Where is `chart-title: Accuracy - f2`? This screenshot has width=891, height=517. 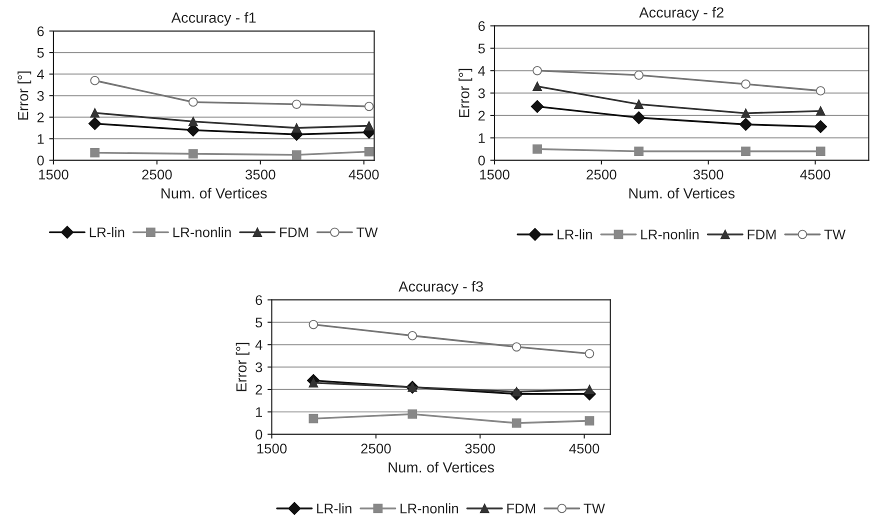 chart-title: Accuracy - f2 is located at coordinates (681, 13).